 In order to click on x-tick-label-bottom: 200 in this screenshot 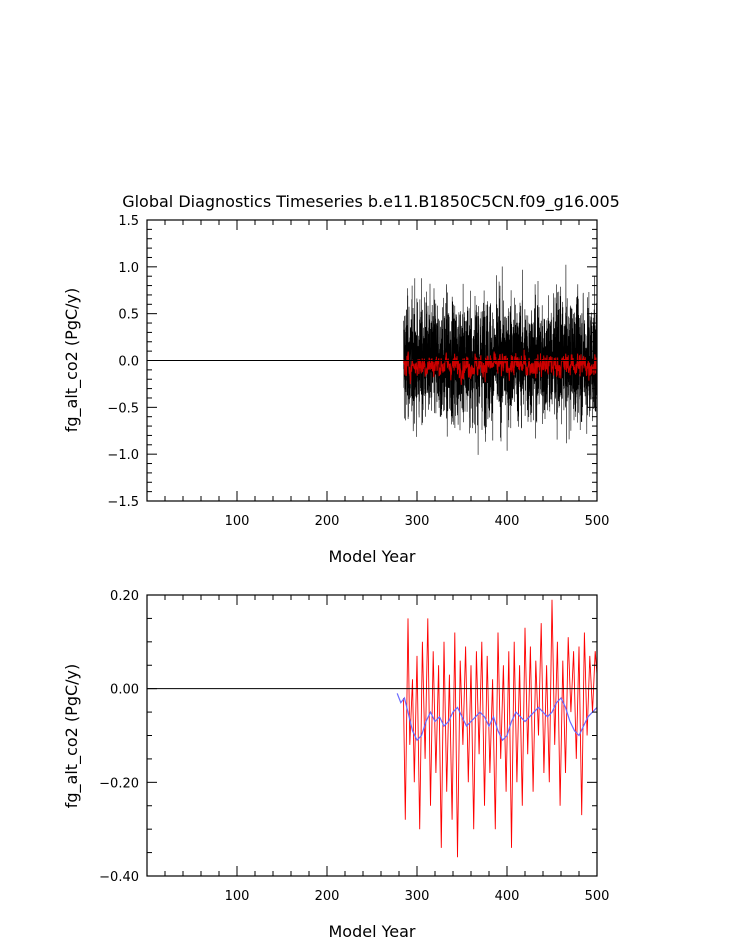, I will do `click(327, 896)`.